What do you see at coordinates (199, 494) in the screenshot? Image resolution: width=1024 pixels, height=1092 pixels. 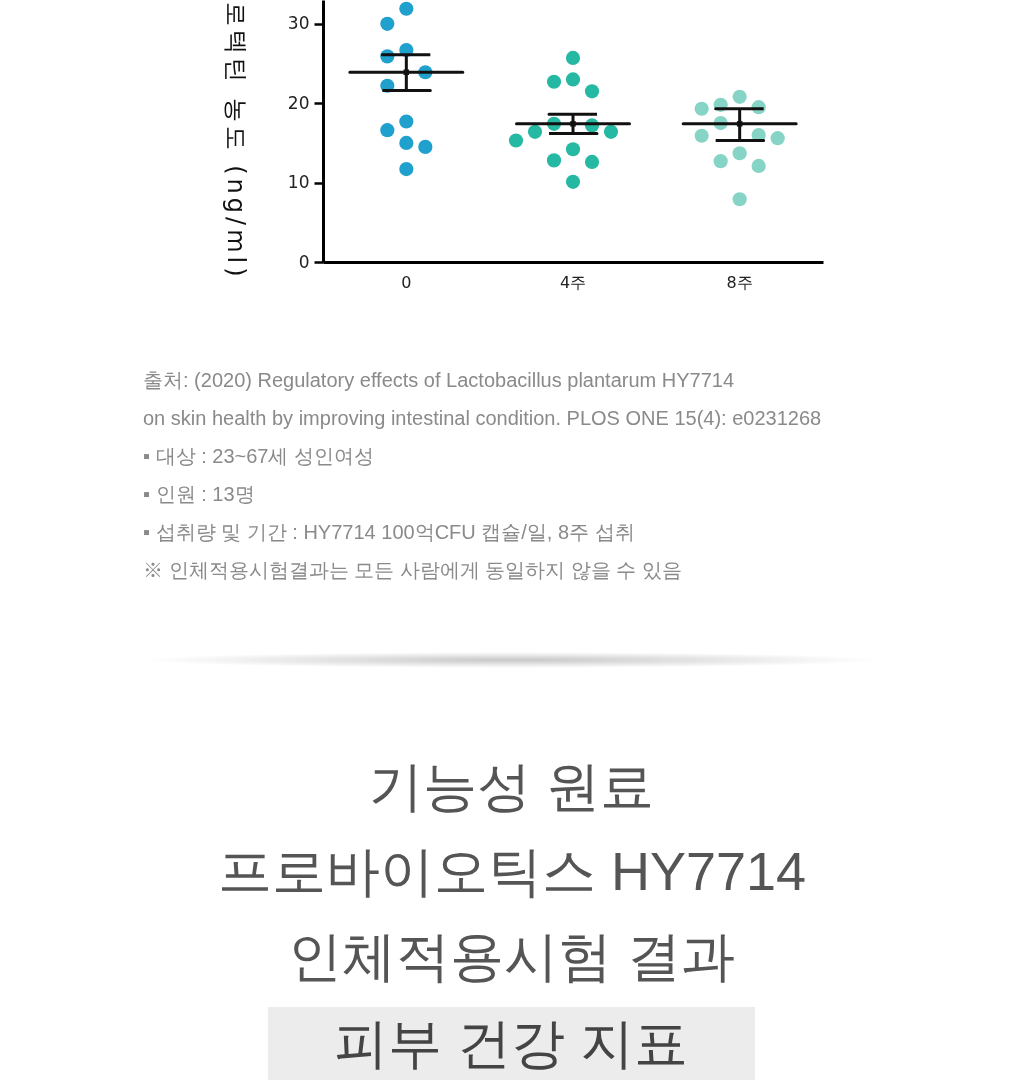 I see `text: ▪ 인원 : 13명` at bounding box center [199, 494].